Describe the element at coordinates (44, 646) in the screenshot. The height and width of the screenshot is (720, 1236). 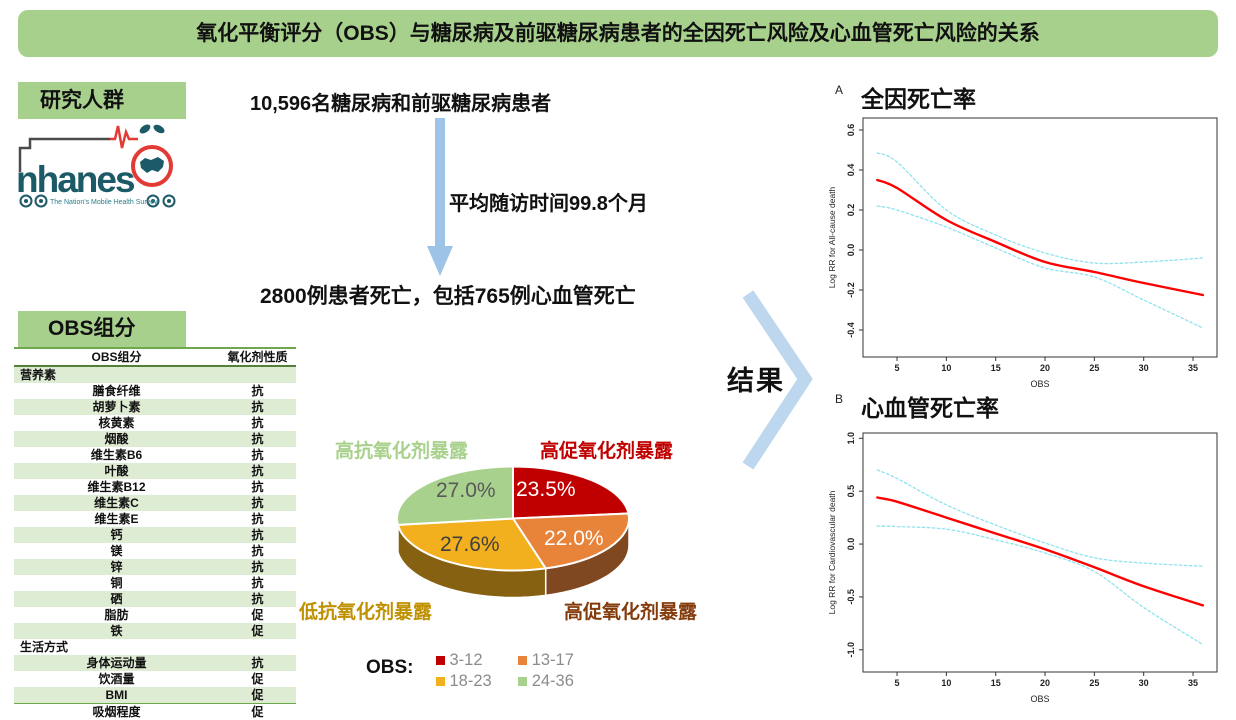
I see `obs-section-label: 生活方式` at that location.